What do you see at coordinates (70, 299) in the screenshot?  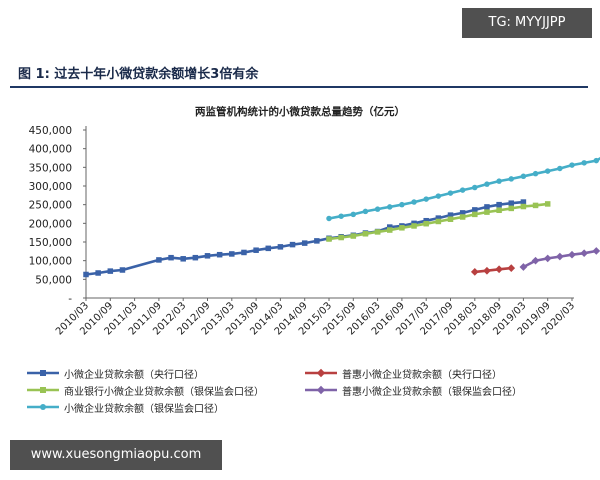 I see `y-tick-label: -` at bounding box center [70, 299].